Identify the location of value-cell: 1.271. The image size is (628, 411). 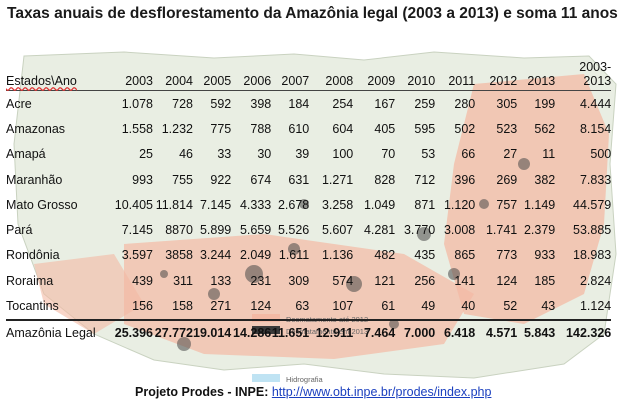
(337, 179).